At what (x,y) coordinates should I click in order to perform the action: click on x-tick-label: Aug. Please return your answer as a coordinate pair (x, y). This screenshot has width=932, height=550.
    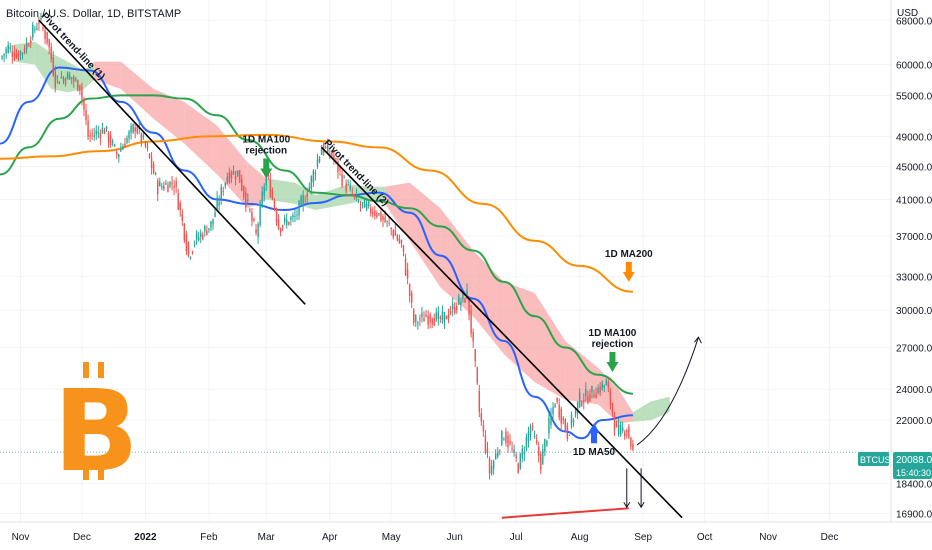
    Looking at the image, I should click on (580, 537).